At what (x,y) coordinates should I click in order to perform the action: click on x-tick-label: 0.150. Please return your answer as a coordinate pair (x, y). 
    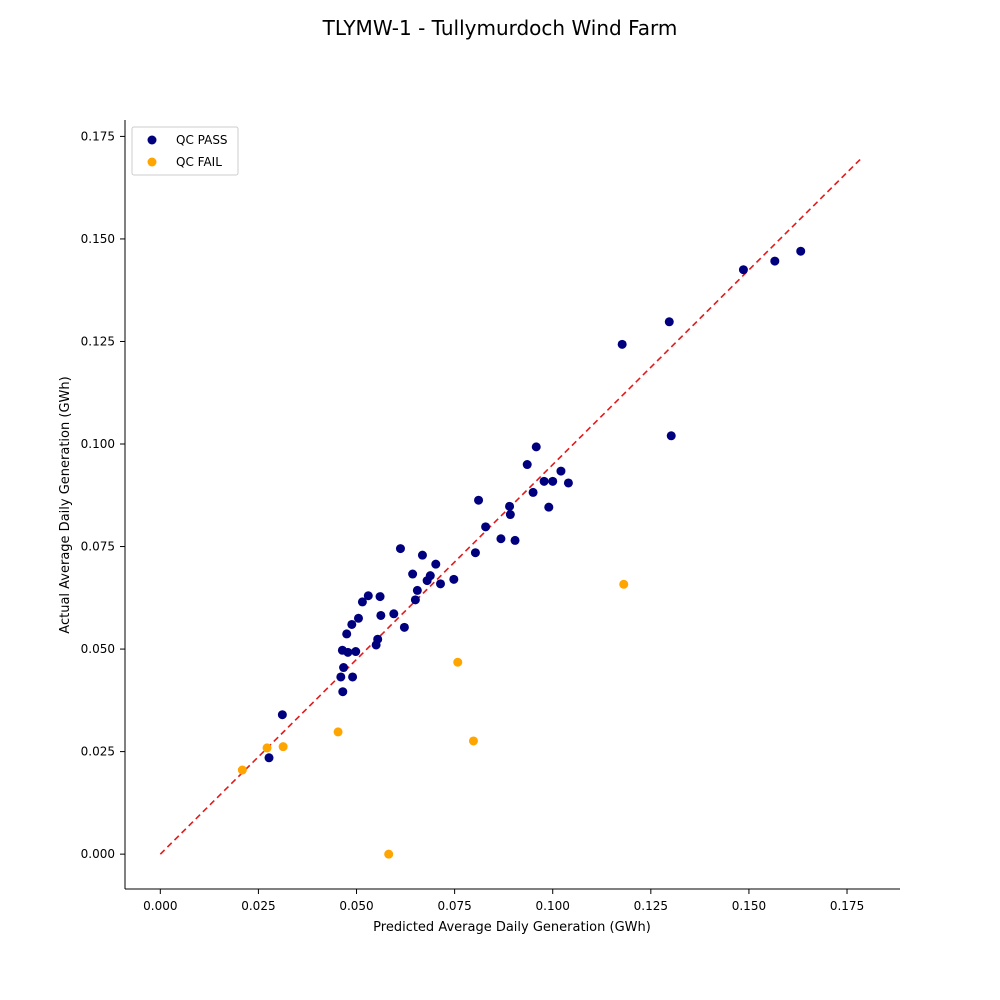
    Looking at the image, I should click on (749, 906).